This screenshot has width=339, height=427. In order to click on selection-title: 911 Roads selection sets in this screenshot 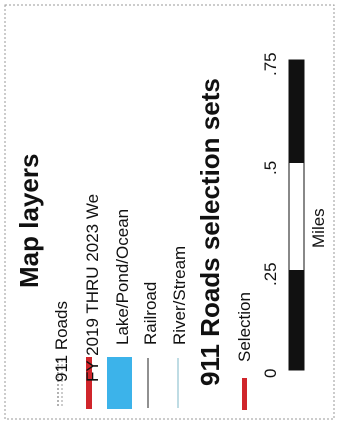, I will do `click(210, 232)`.